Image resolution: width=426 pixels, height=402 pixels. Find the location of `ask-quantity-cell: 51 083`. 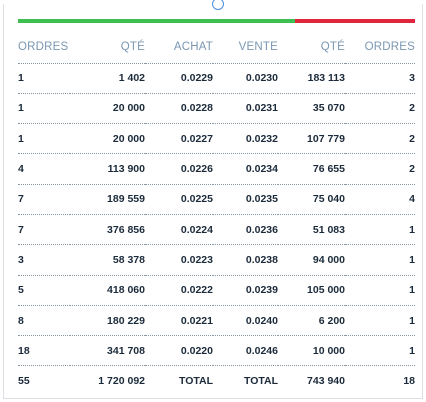

ask-quantity-cell: 51 083 is located at coordinates (311, 230).